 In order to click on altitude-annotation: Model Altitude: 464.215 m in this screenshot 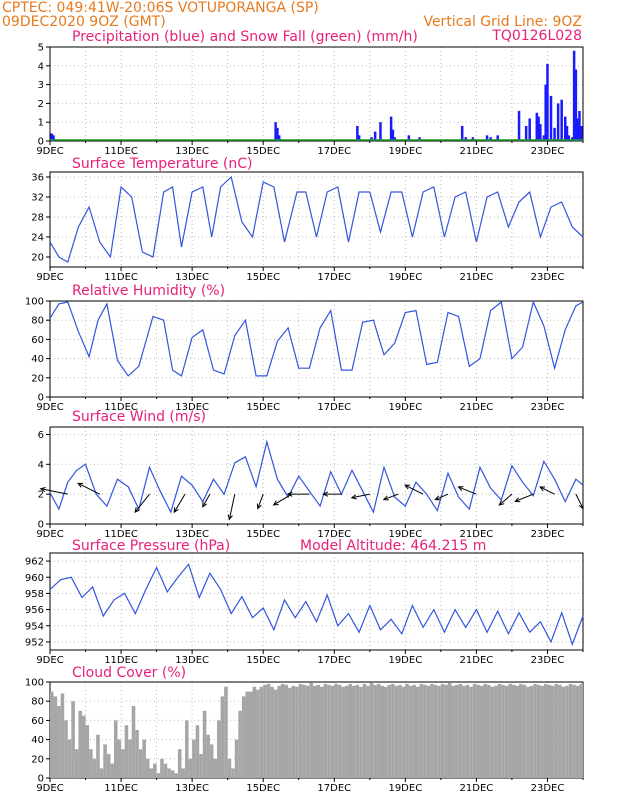, I will do `click(393, 546)`.